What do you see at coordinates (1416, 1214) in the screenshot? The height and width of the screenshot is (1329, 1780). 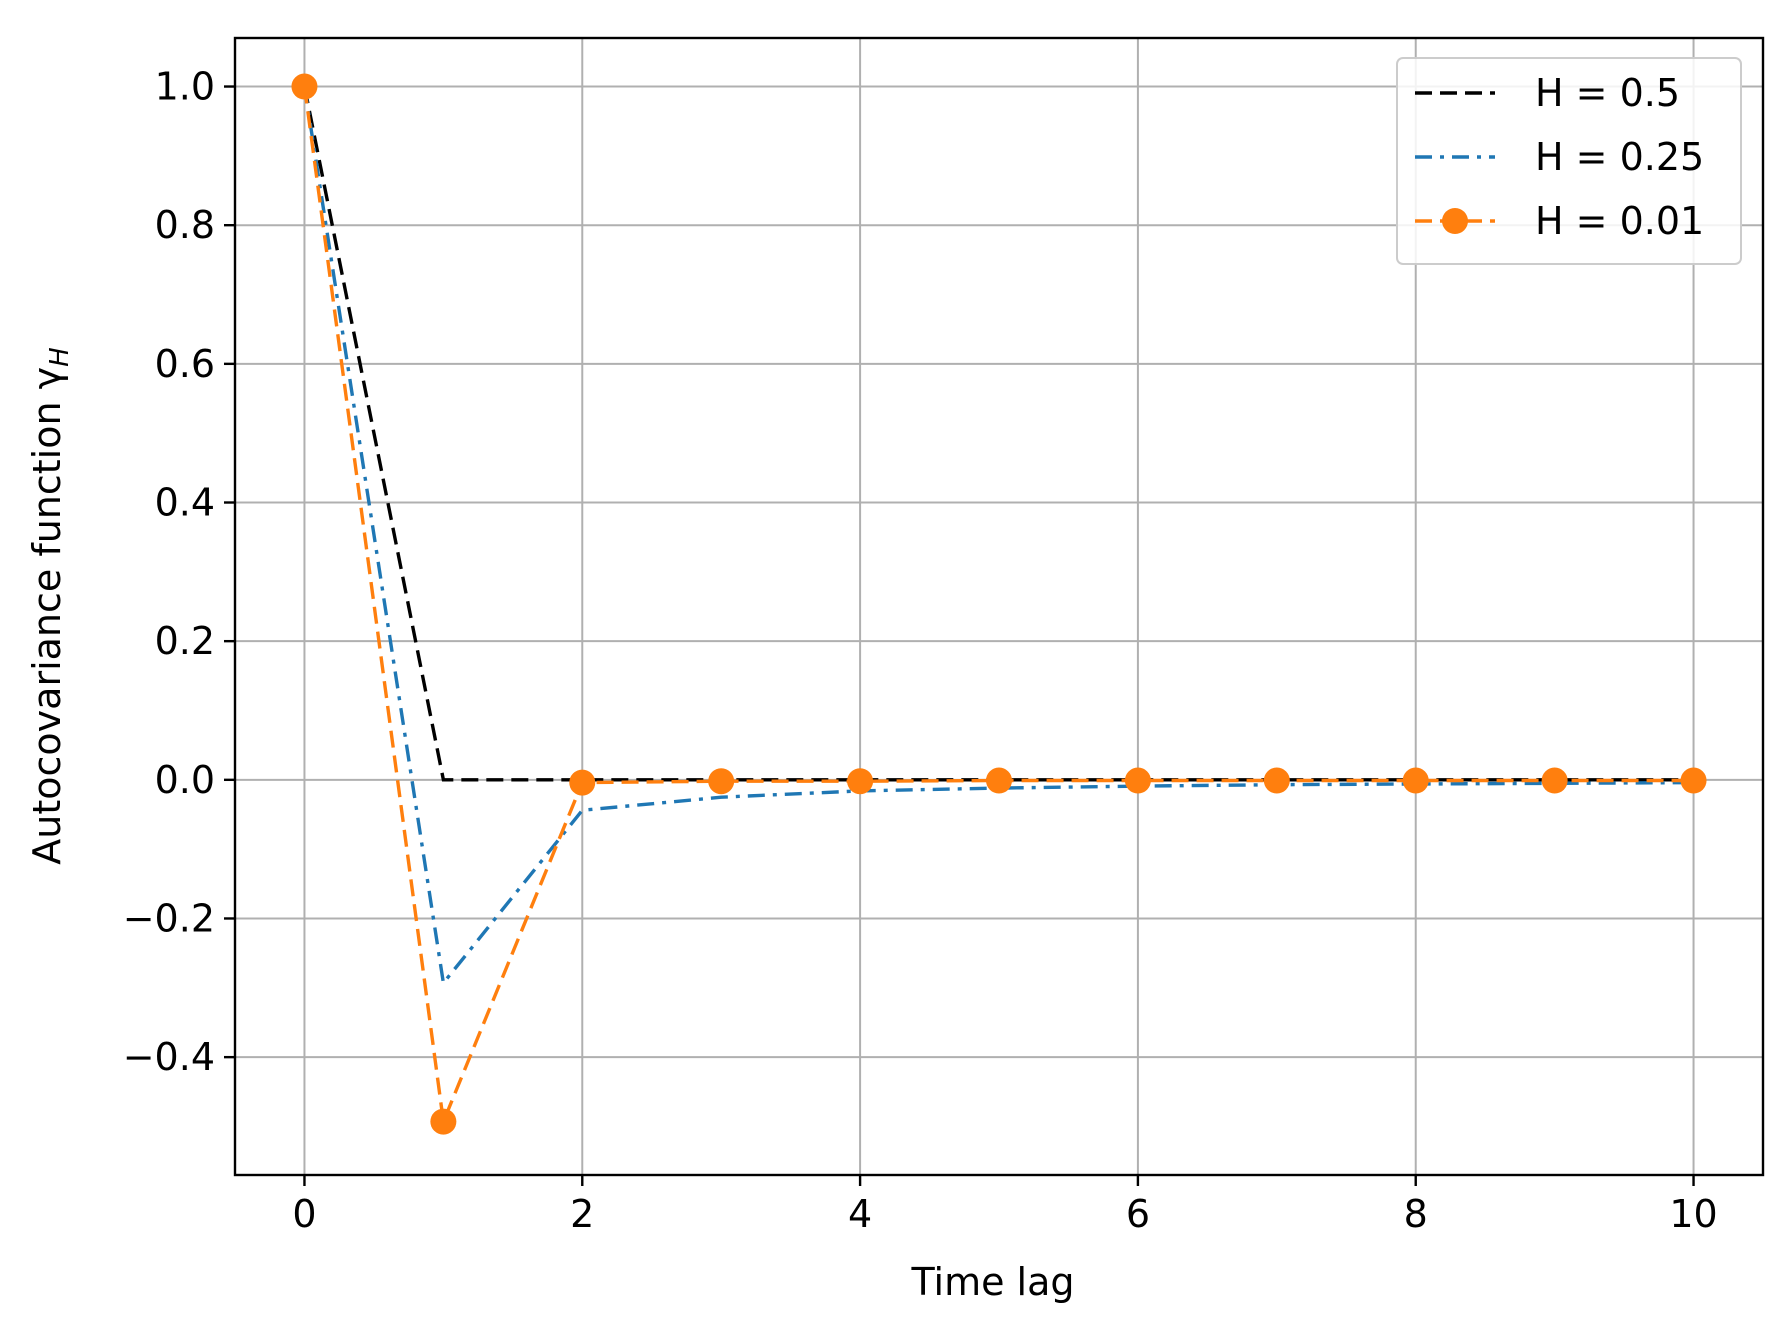 I see `x-tick-label: 8` at bounding box center [1416, 1214].